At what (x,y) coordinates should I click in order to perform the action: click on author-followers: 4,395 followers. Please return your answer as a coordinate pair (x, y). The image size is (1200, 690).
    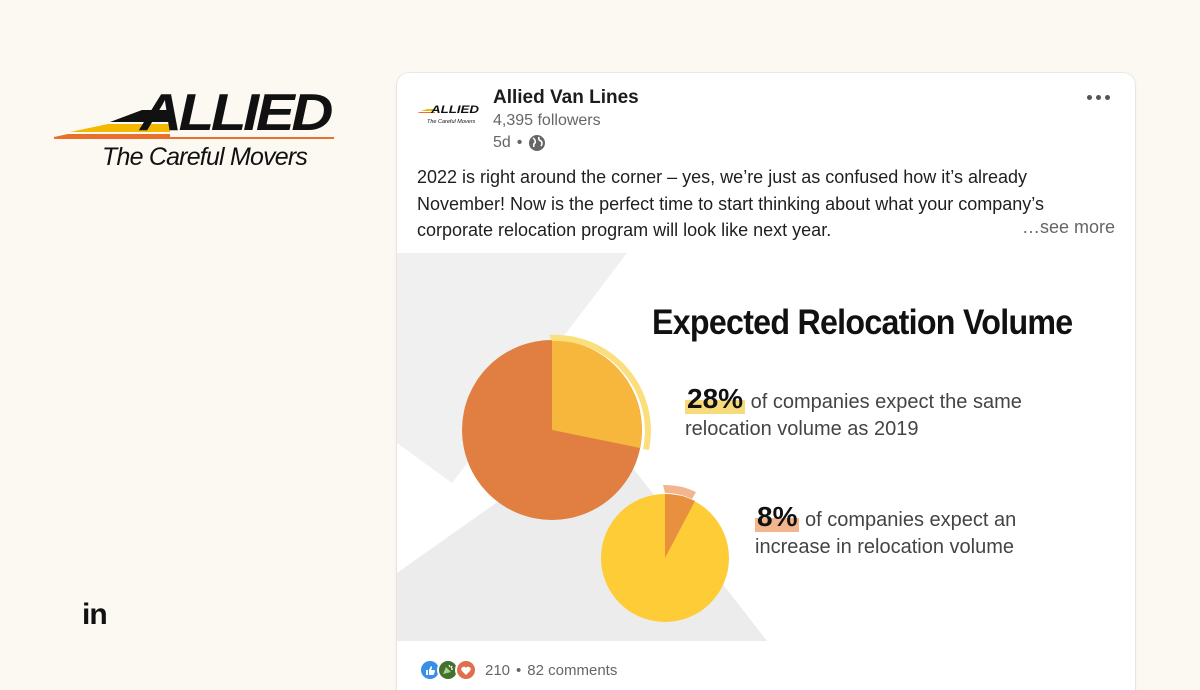
    Looking at the image, I should click on (547, 120).